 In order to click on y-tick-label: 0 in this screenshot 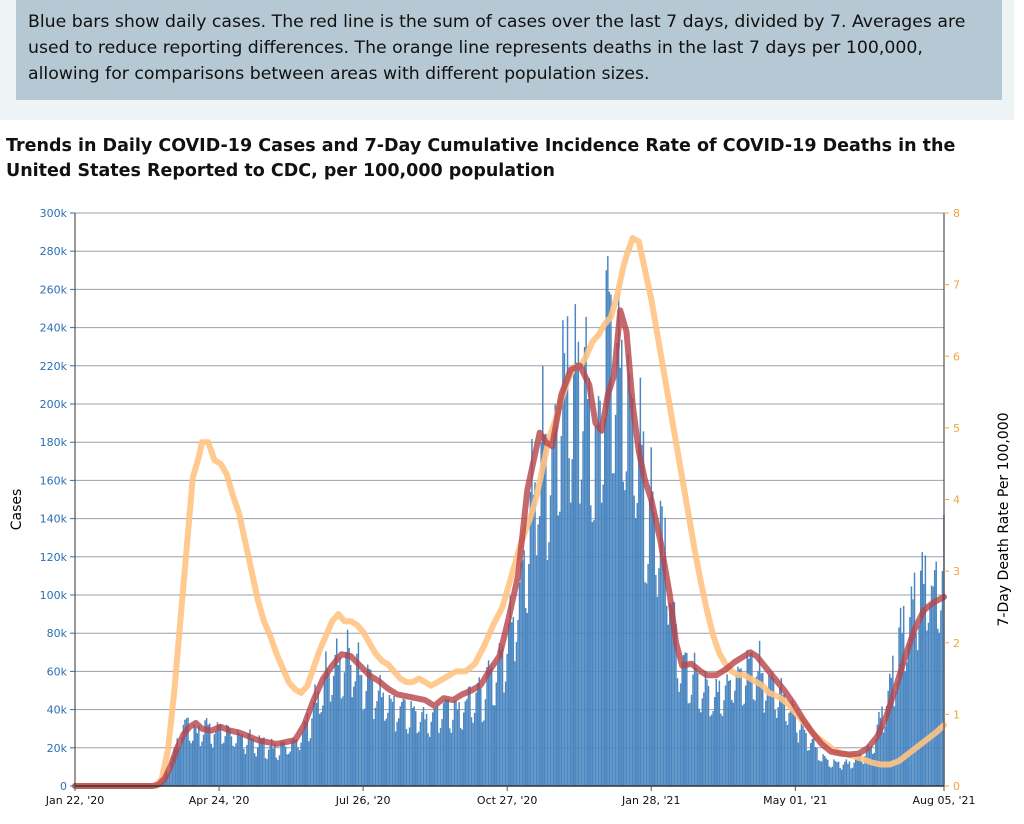, I will do `click(63, 786)`.